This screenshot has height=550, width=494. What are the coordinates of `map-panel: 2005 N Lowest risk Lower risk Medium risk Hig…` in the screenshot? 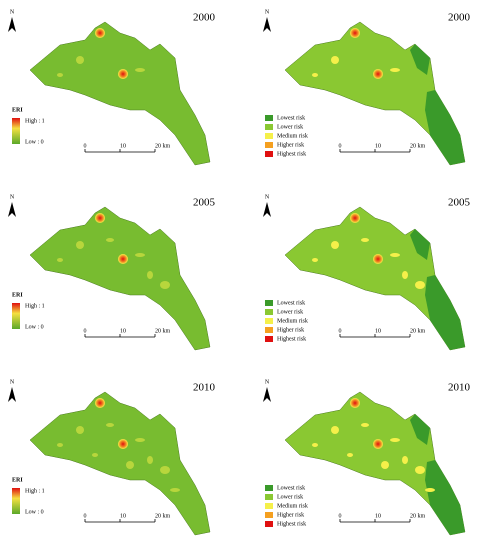 It's located at (367, 272).